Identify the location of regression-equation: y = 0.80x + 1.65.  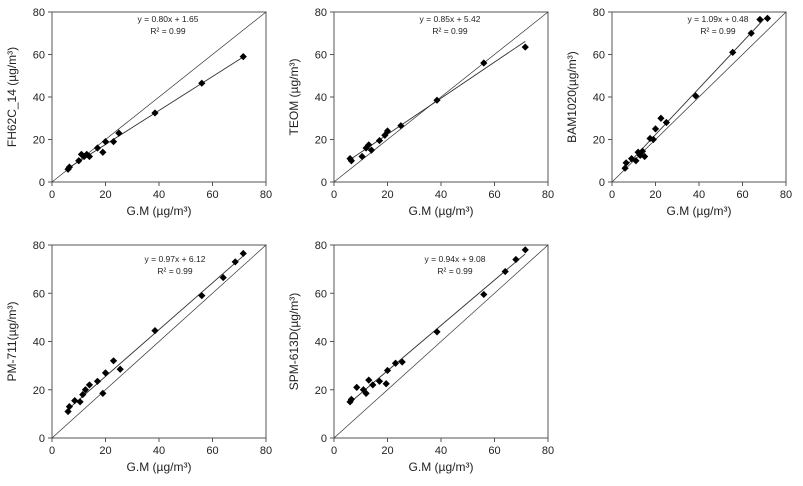
(168, 19).